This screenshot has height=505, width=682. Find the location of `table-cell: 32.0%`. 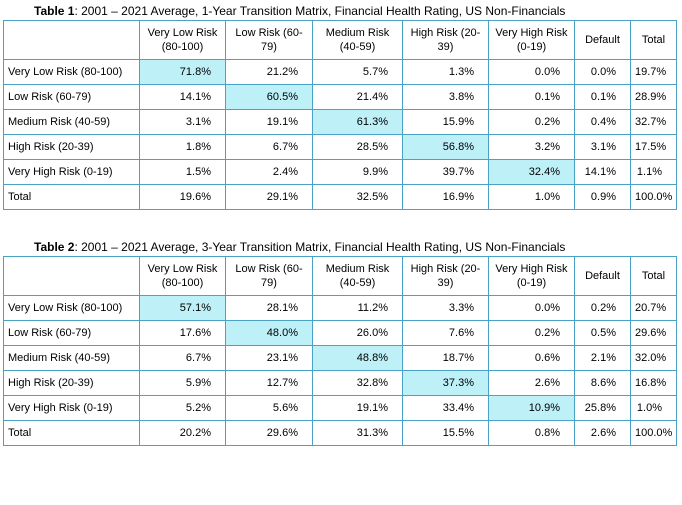

table-cell: 32.0% is located at coordinates (653, 358).